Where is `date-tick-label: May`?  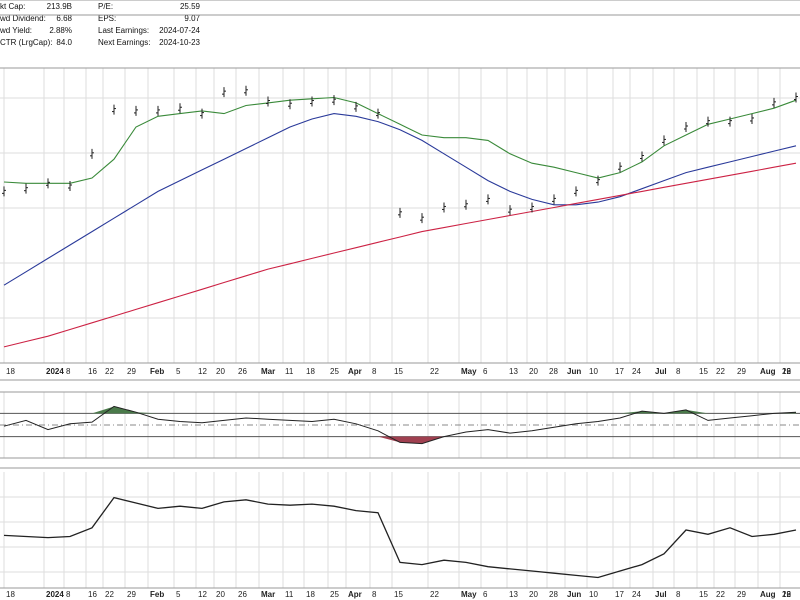
date-tick-label: May is located at coordinates (469, 594).